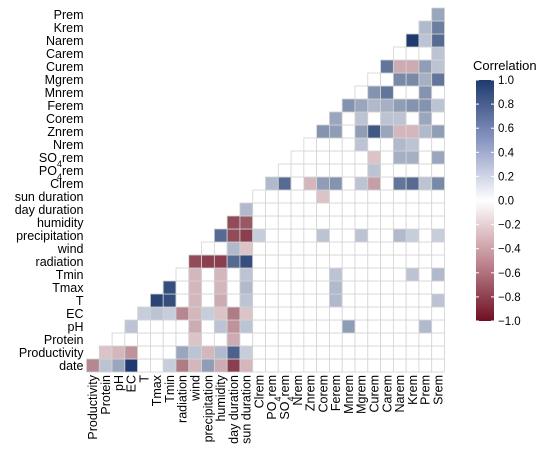  I want to click on x-tick-label: pH, so click(119, 383).